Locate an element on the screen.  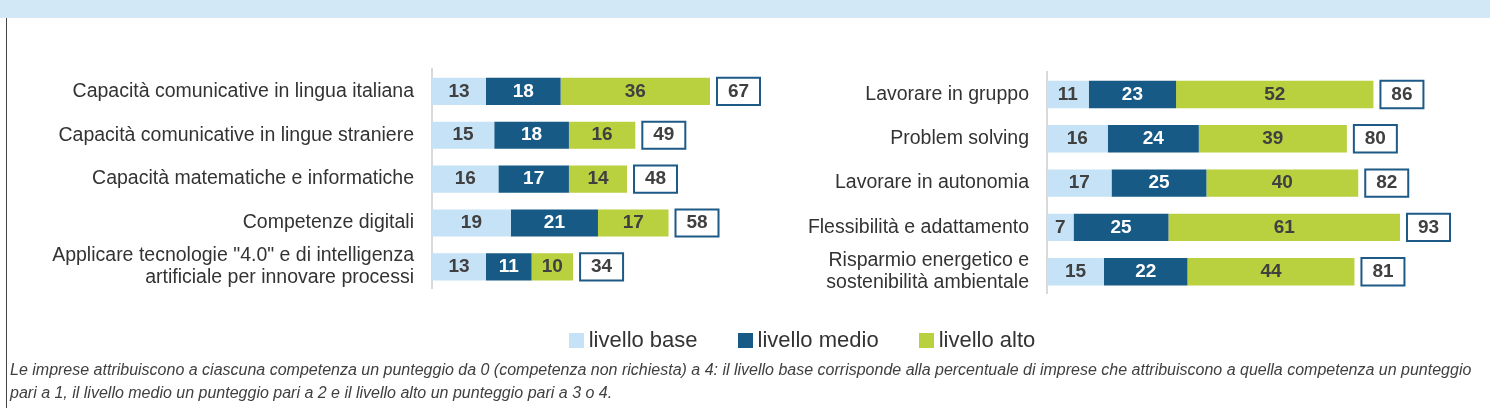
y-tick-label: Competenze digitali is located at coordinates (328, 221).